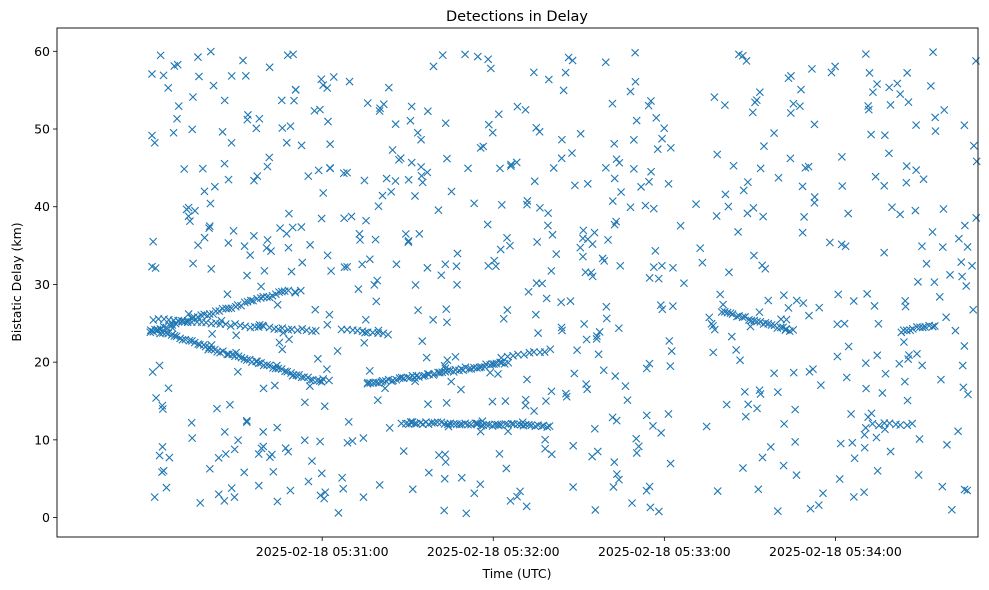 The width and height of the screenshot is (989, 590). Describe the element at coordinates (322, 551) in the screenshot. I see `x-tick-label: 2025-02-18 05:31:00` at that location.